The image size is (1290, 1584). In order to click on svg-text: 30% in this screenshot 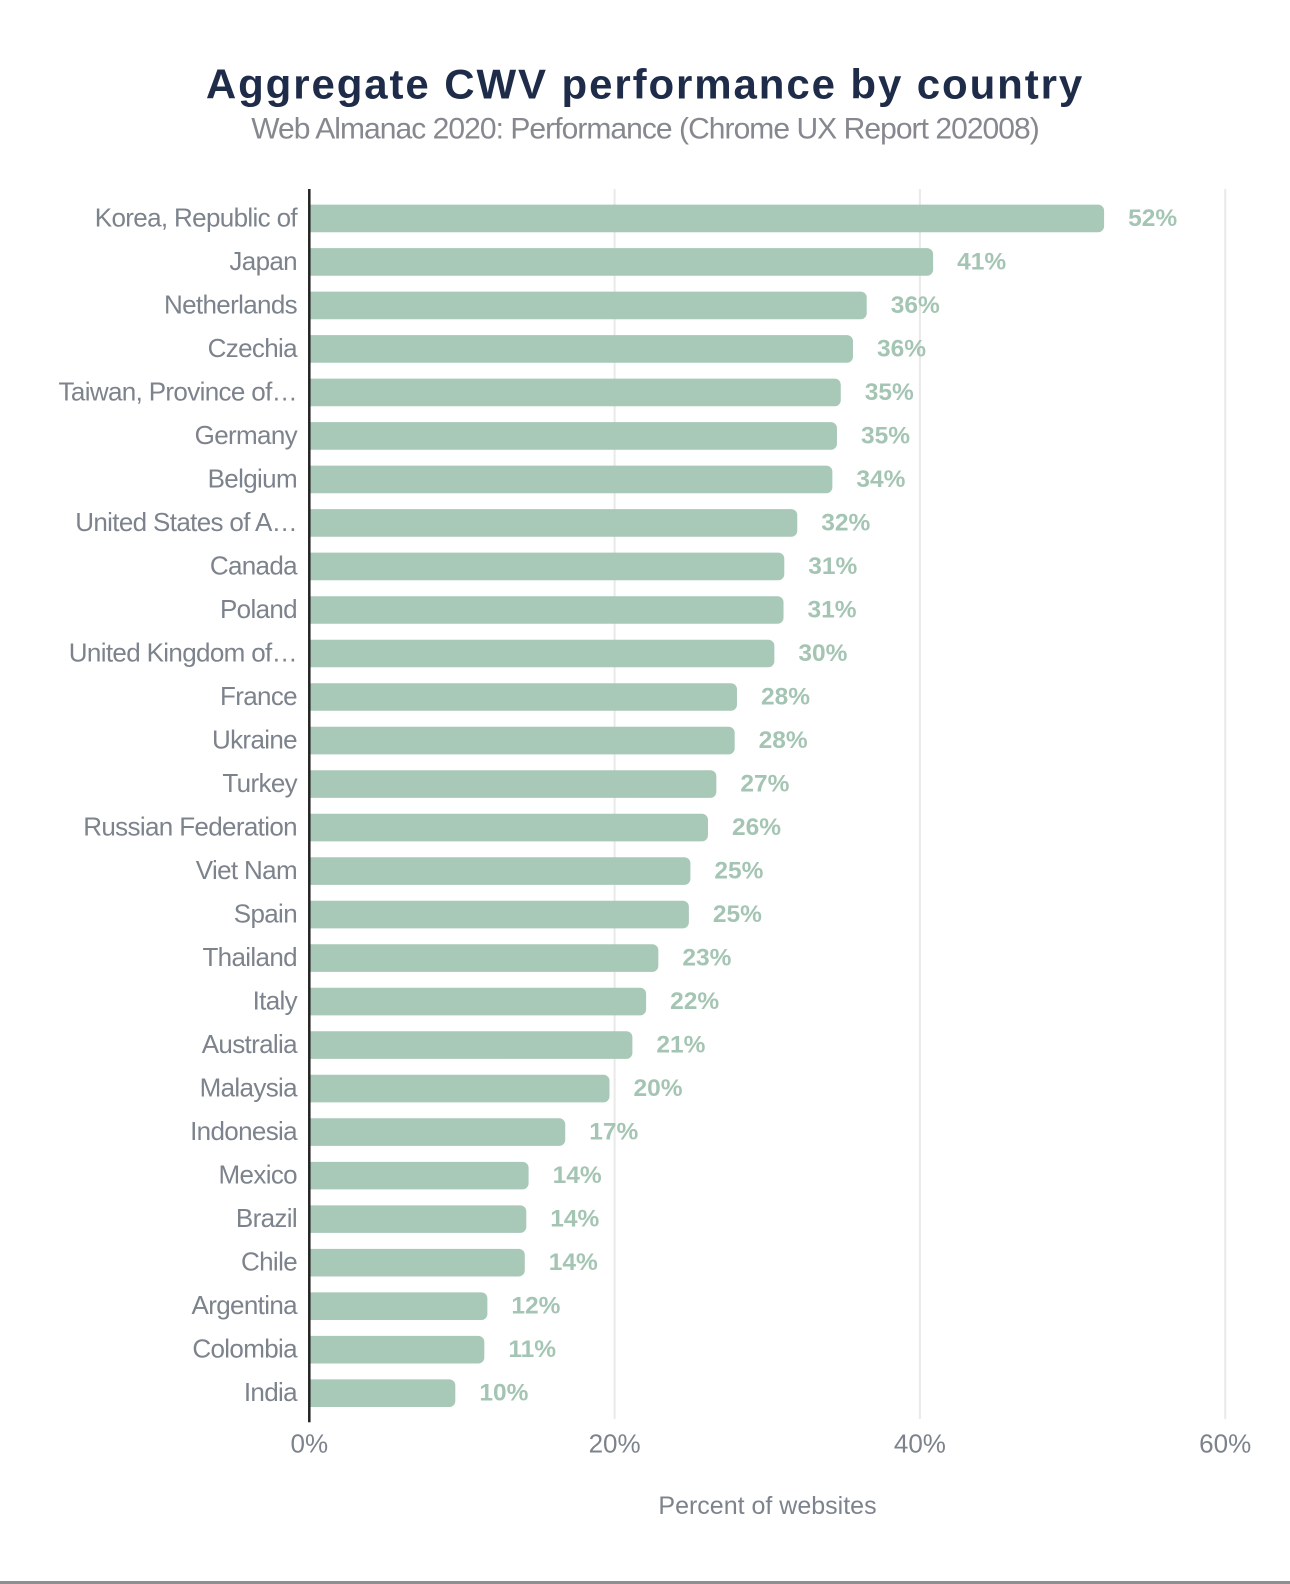, I will do `click(822, 653)`.